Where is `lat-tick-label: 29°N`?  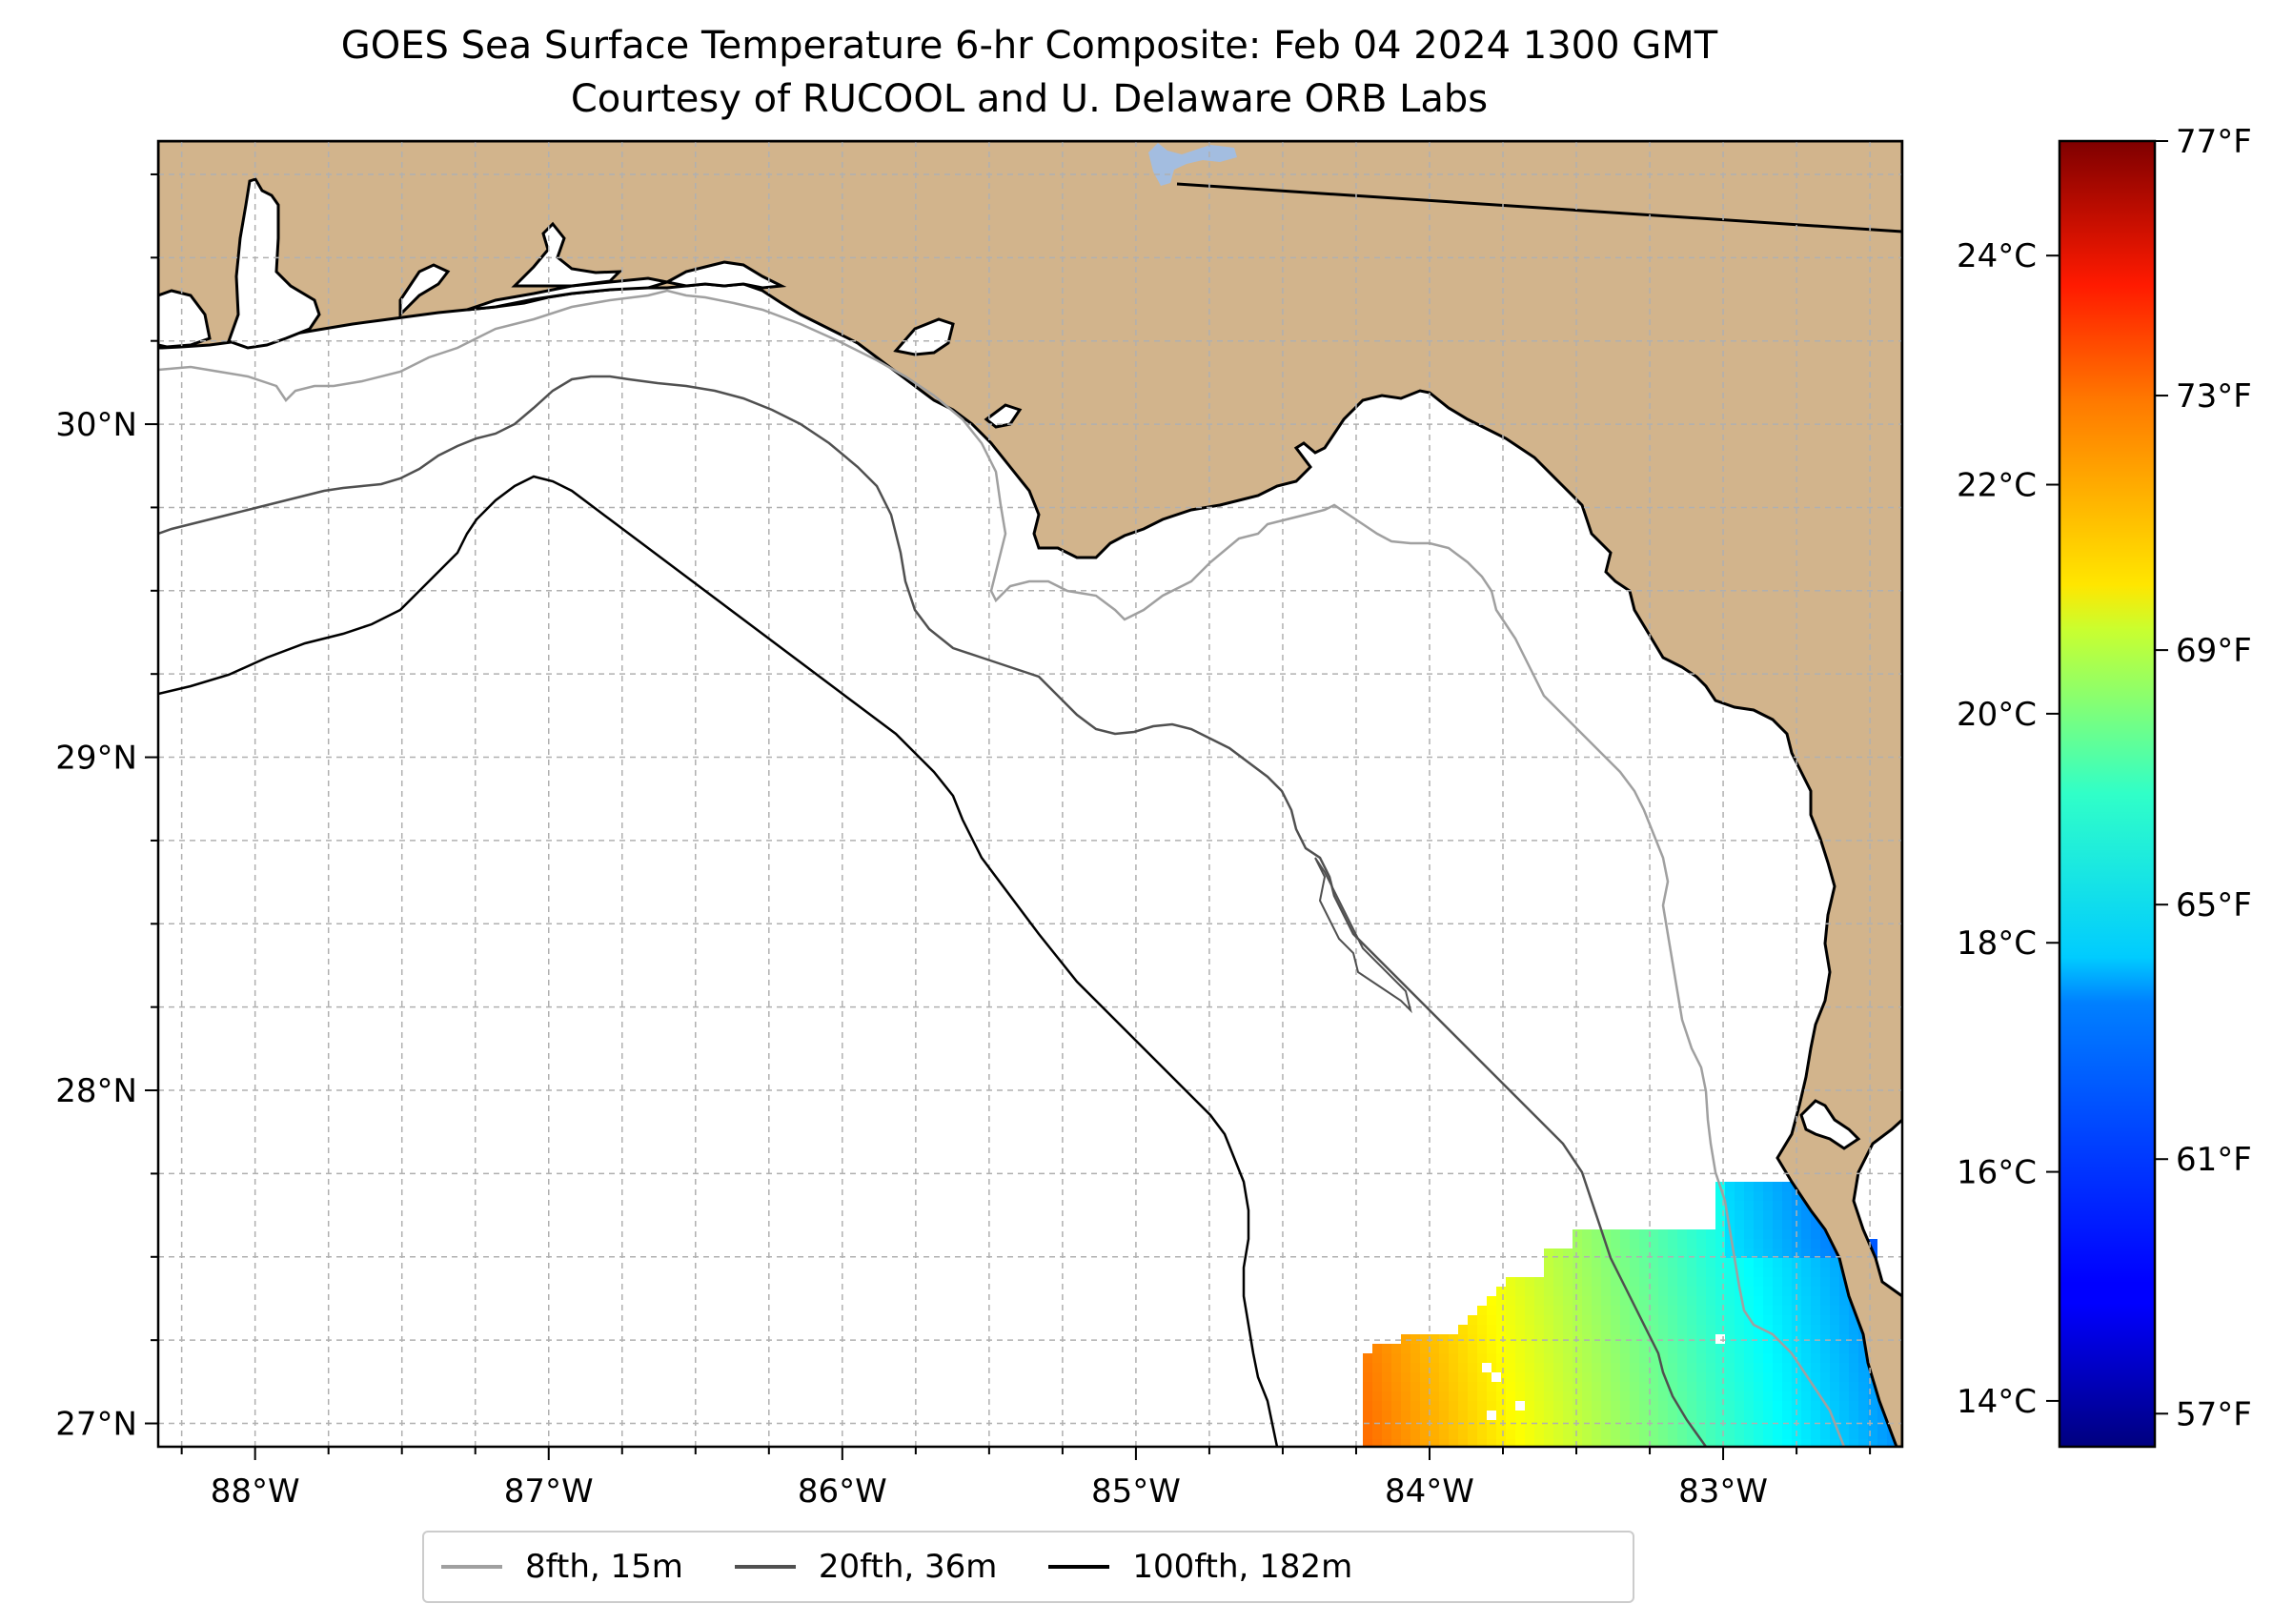 lat-tick-label: 29°N is located at coordinates (96, 759).